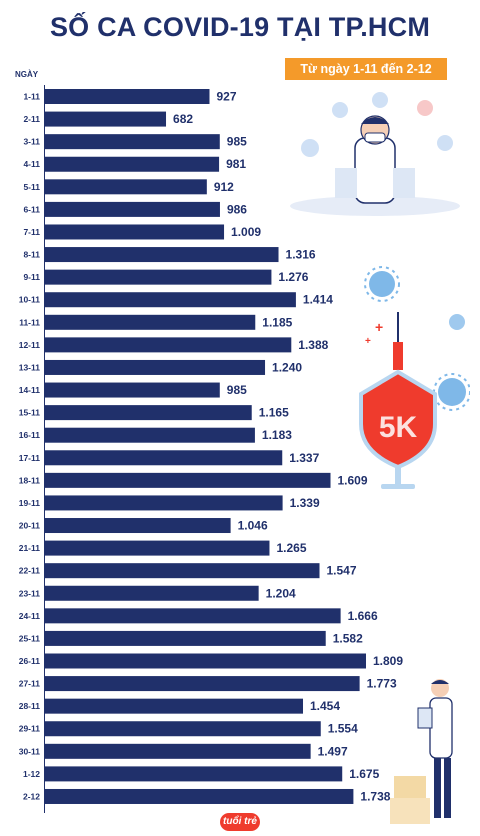  What do you see at coordinates (27, 74) in the screenshot?
I see `y-axis-label: NGÀY` at bounding box center [27, 74].